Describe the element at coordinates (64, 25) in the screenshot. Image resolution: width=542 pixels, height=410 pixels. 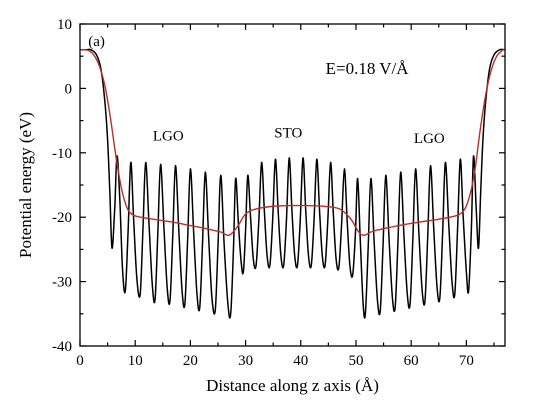
I see `y-tick-label: 10` at that location.